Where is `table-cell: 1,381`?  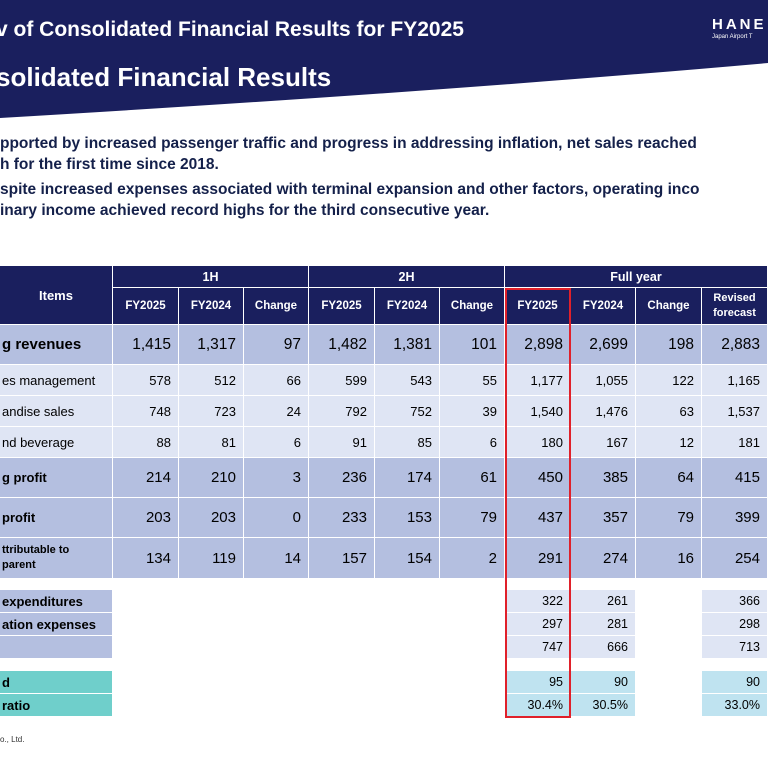 table-cell: 1,381 is located at coordinates (407, 344).